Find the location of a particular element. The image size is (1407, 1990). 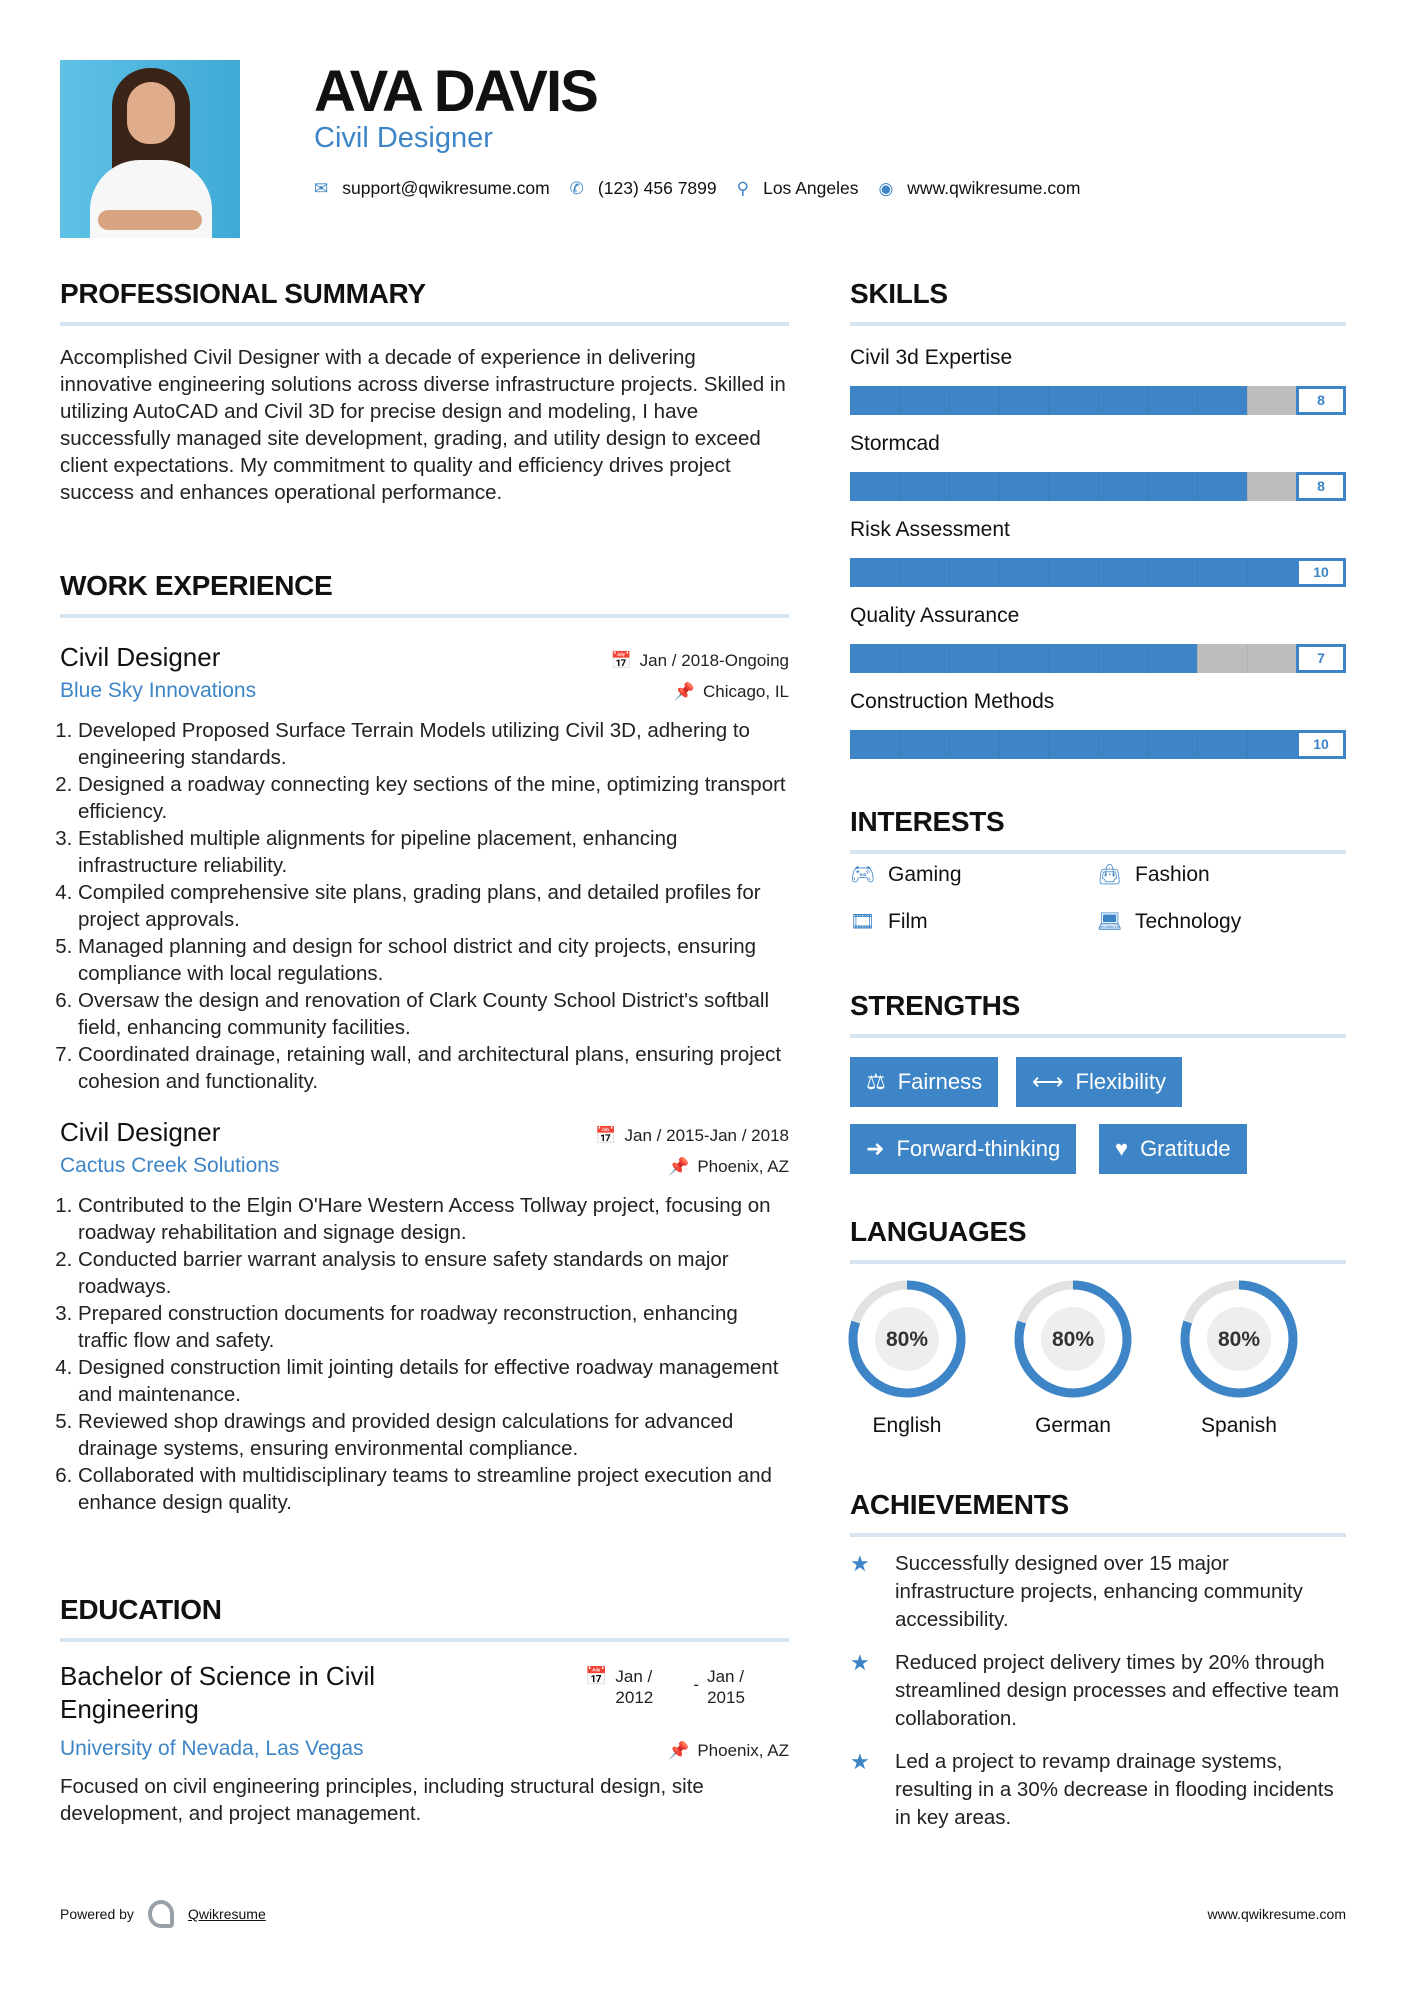

skill-name: Risk Assessment is located at coordinates (930, 529).